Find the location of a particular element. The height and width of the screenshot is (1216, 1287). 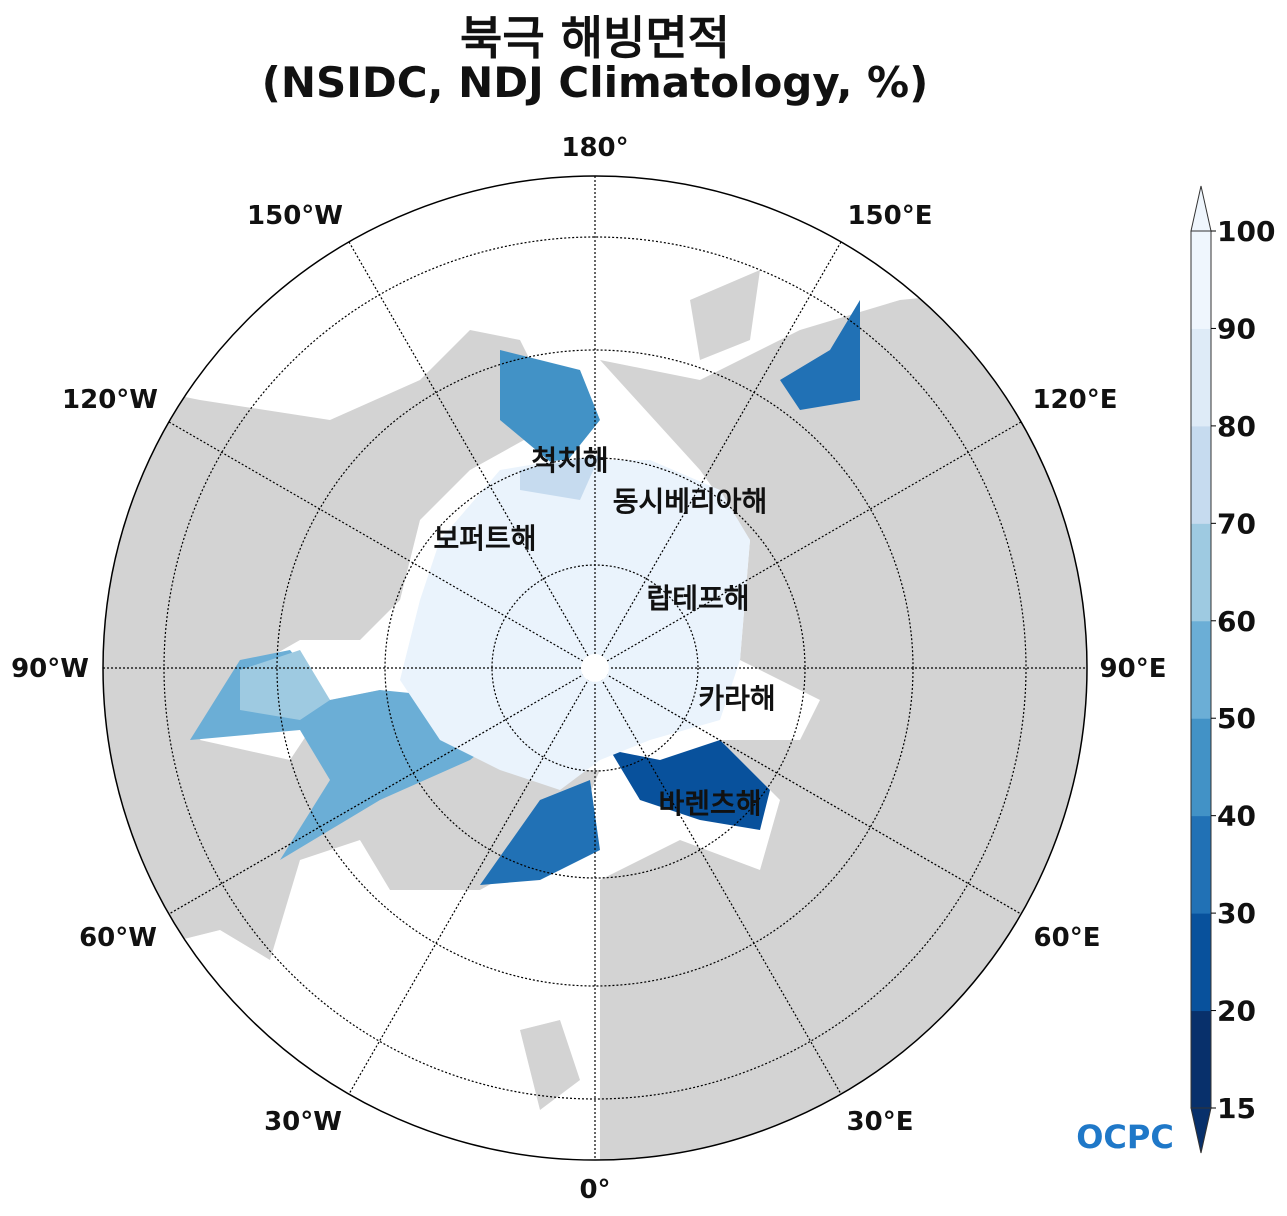

colorbar-tick-label: 50 is located at coordinates (1236, 718).